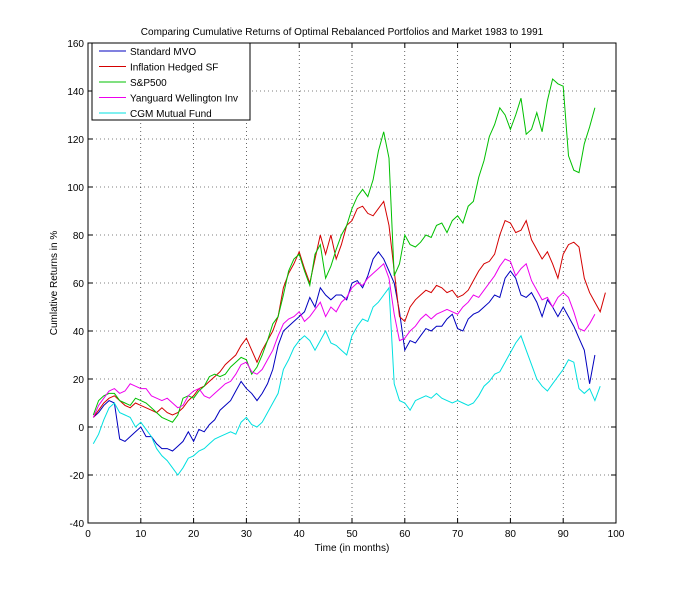 Image resolution: width=679 pixels, height=589 pixels. I want to click on y-tick-label: 0, so click(81, 428).